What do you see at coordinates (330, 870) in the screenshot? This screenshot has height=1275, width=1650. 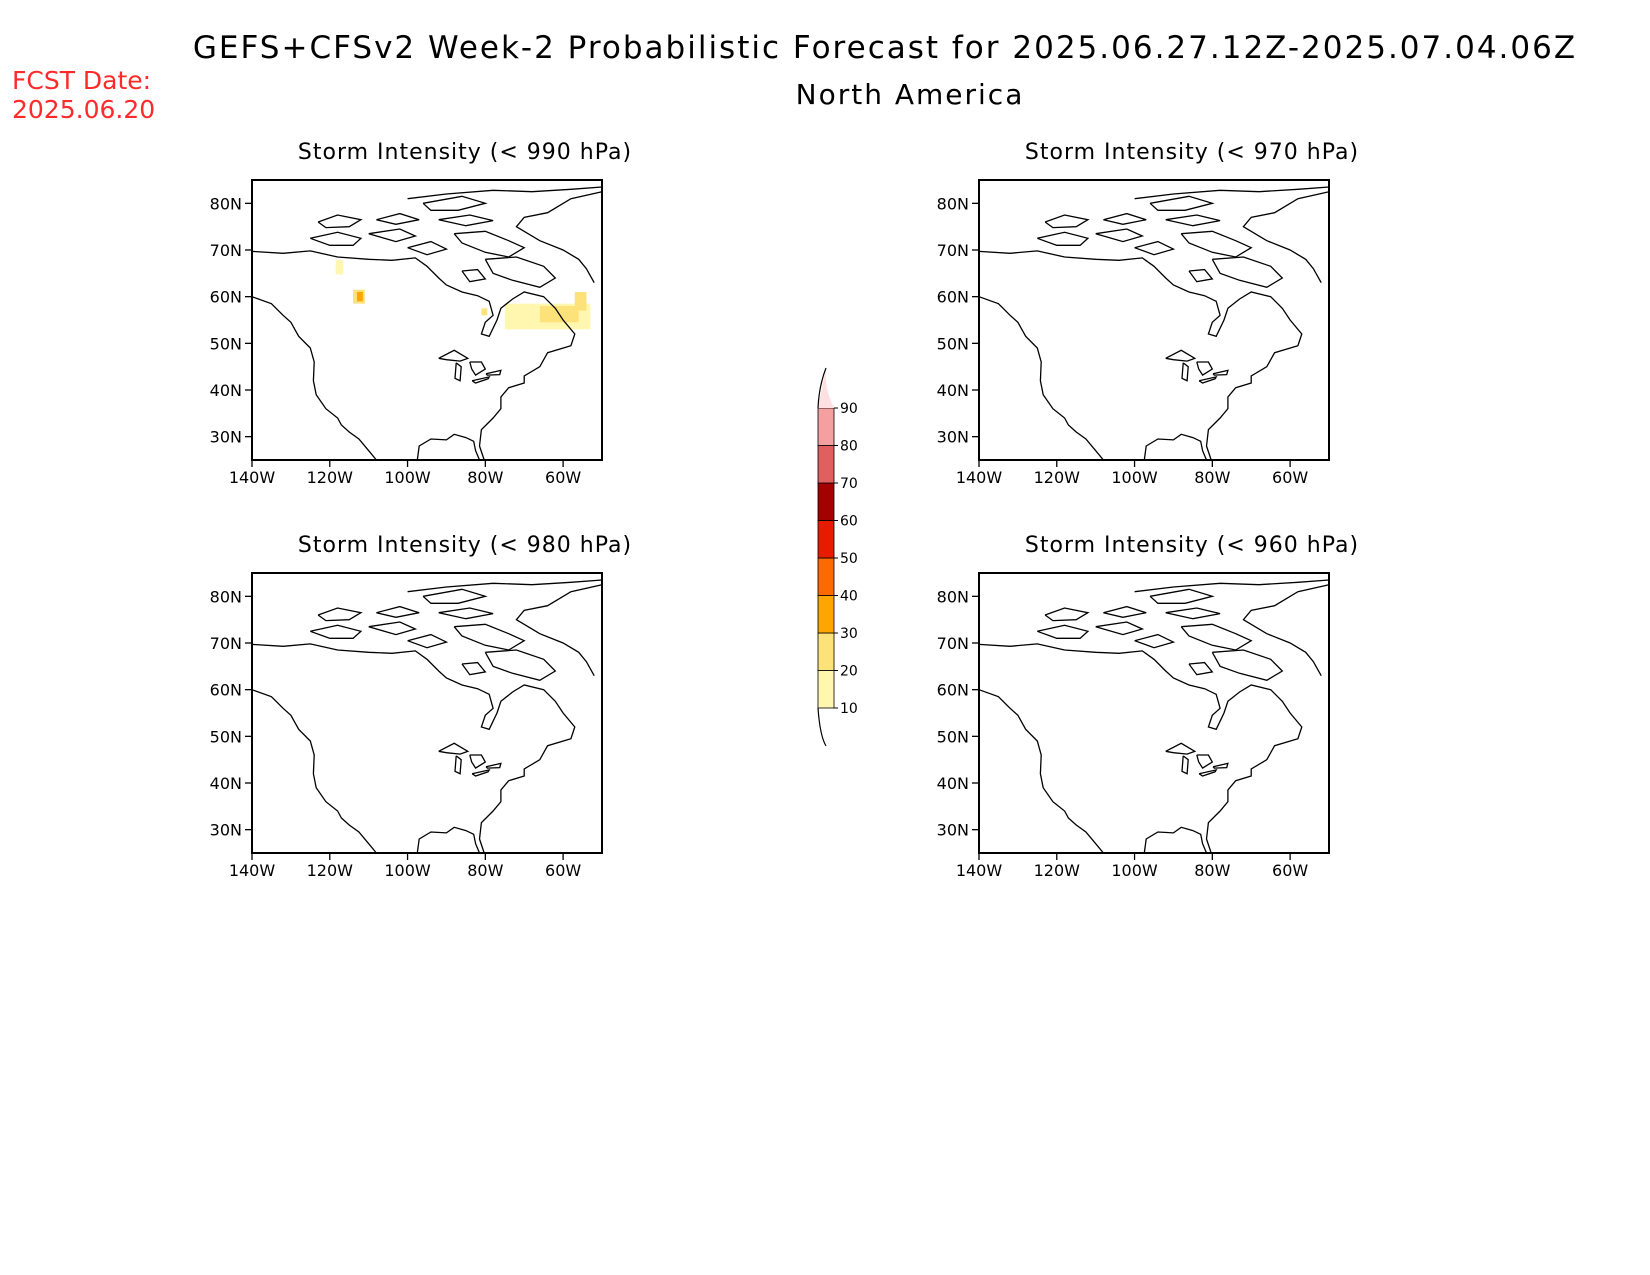 I see `lon-label: 120W` at bounding box center [330, 870].